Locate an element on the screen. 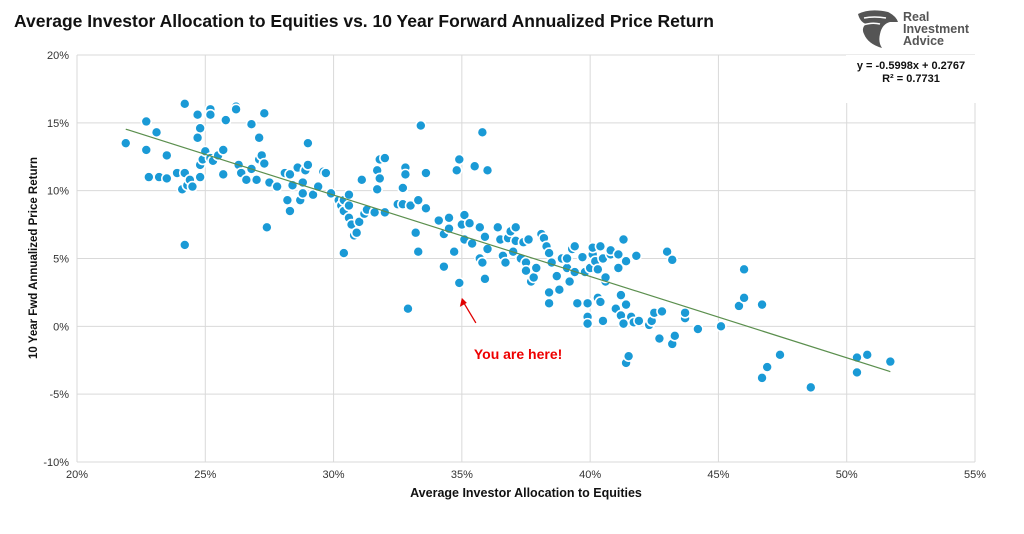 This screenshot has width=1024, height=534. arrow-head-icon is located at coordinates (463, 302).